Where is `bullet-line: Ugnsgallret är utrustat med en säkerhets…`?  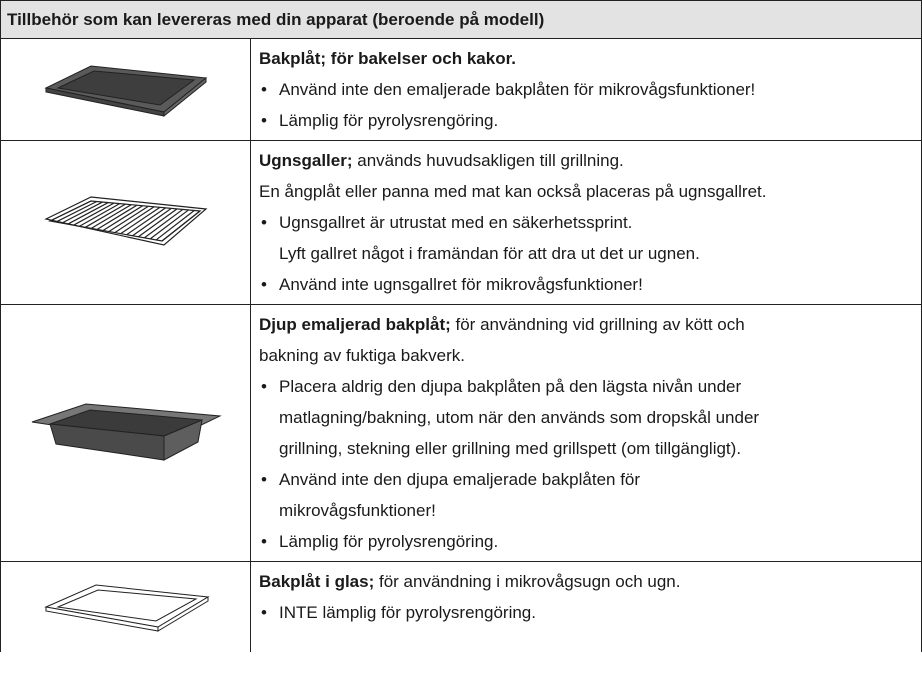
bullet-line: Ugnsgallret är utrustat med en säkerhets… is located at coordinates (586, 222).